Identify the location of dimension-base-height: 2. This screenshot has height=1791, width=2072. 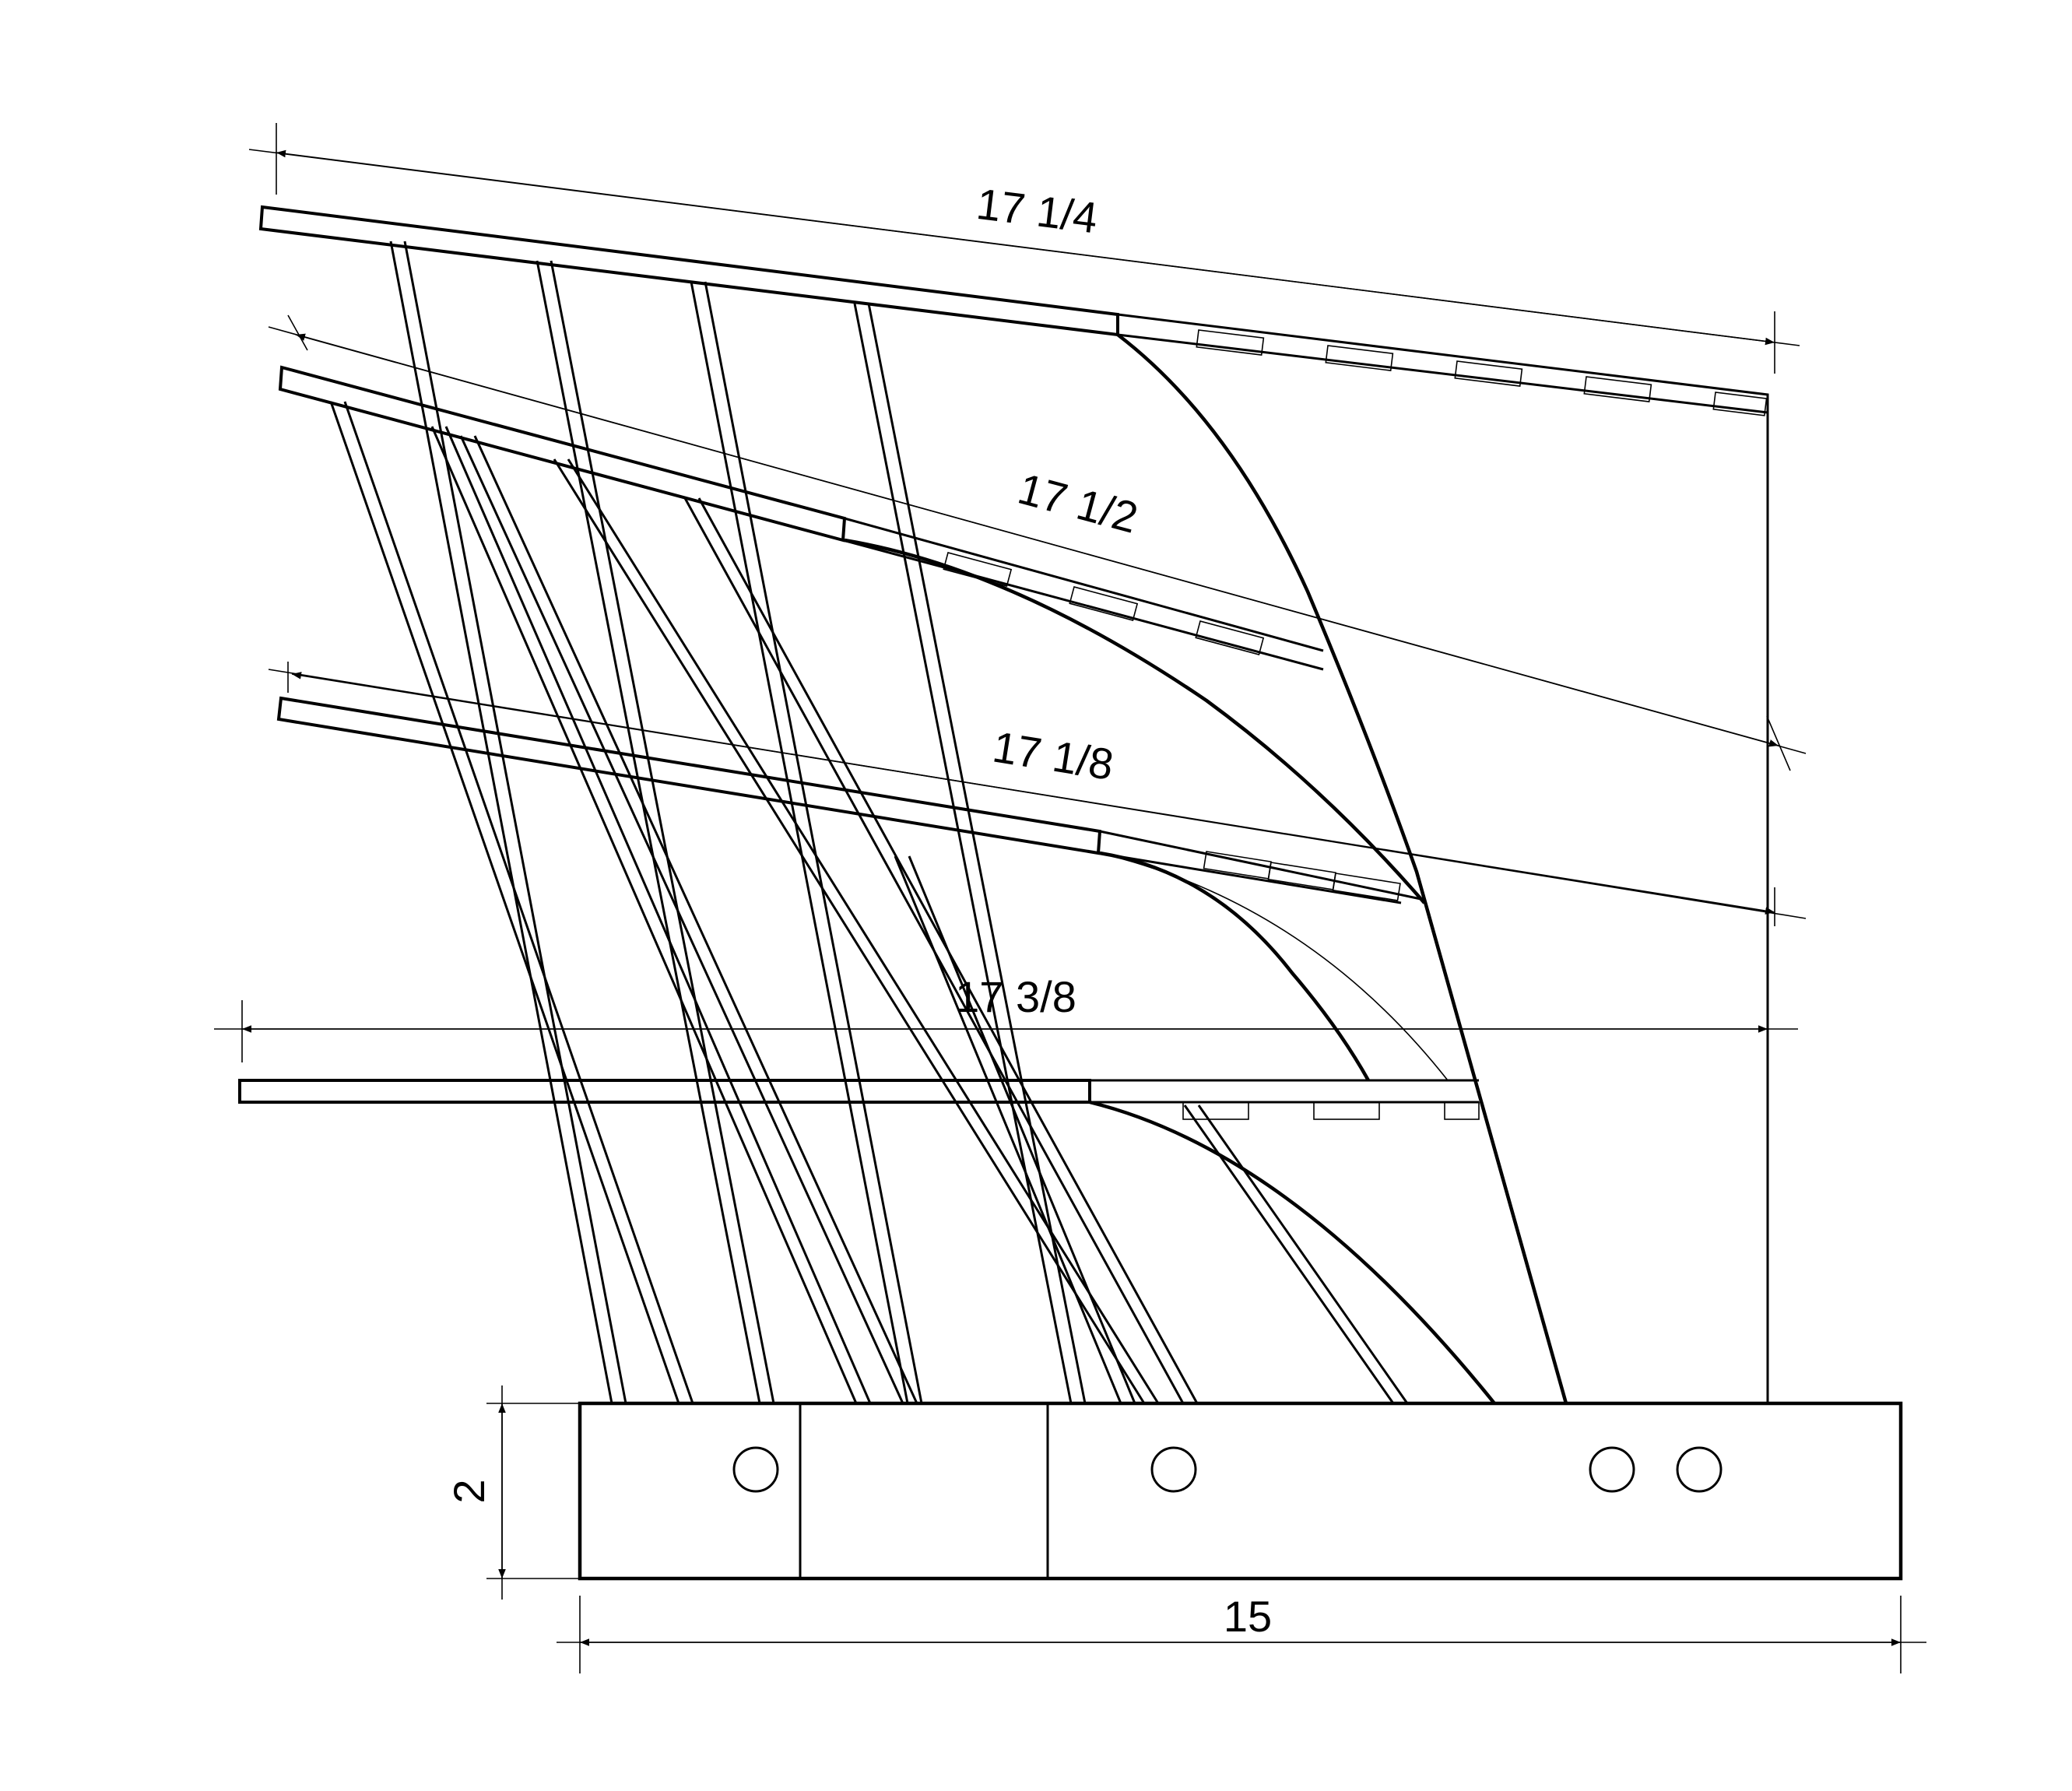
(512, 1492).